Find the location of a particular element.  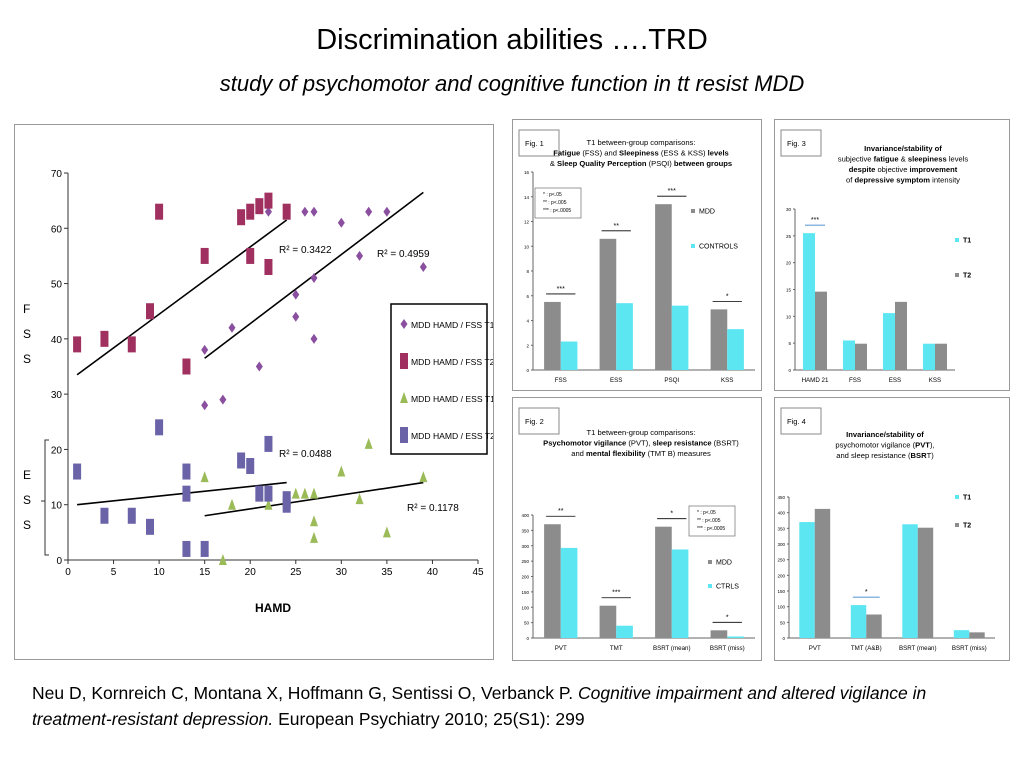

fig-label: Fig. 4 is located at coordinates (801, 421).